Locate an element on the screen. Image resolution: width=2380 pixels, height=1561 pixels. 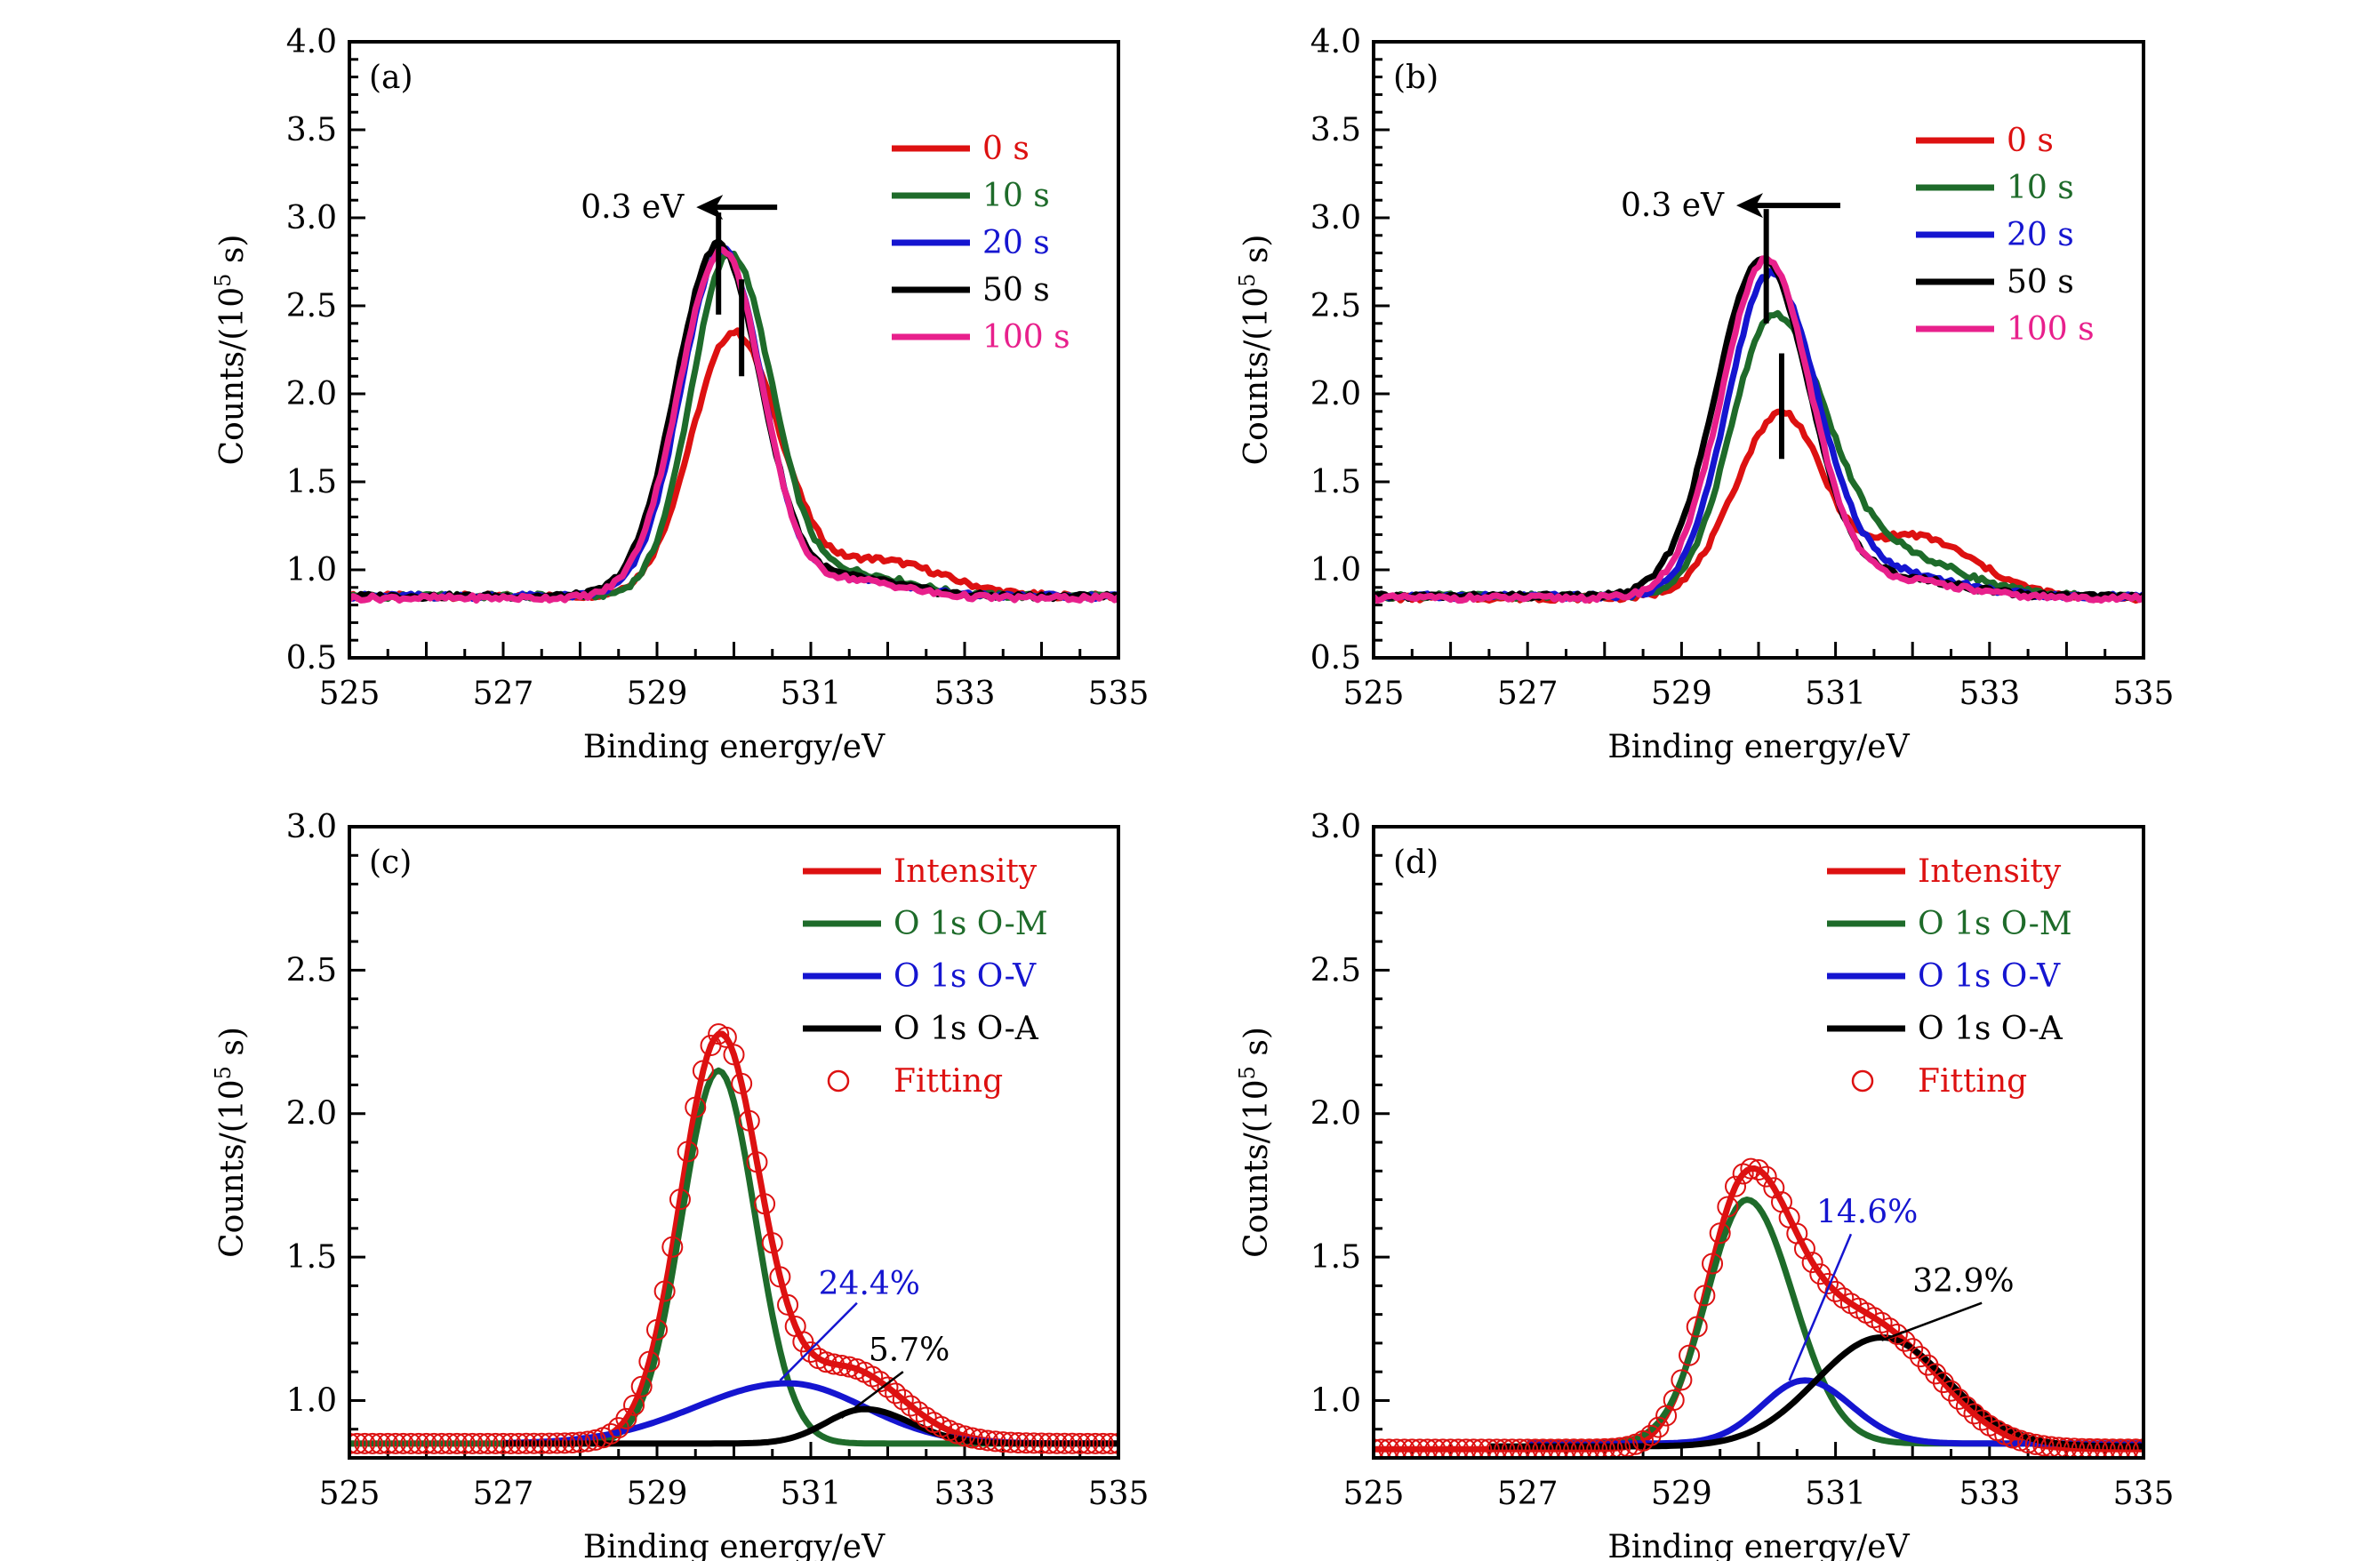
y-axis-title-post: s) is located at coordinates (232, 255).